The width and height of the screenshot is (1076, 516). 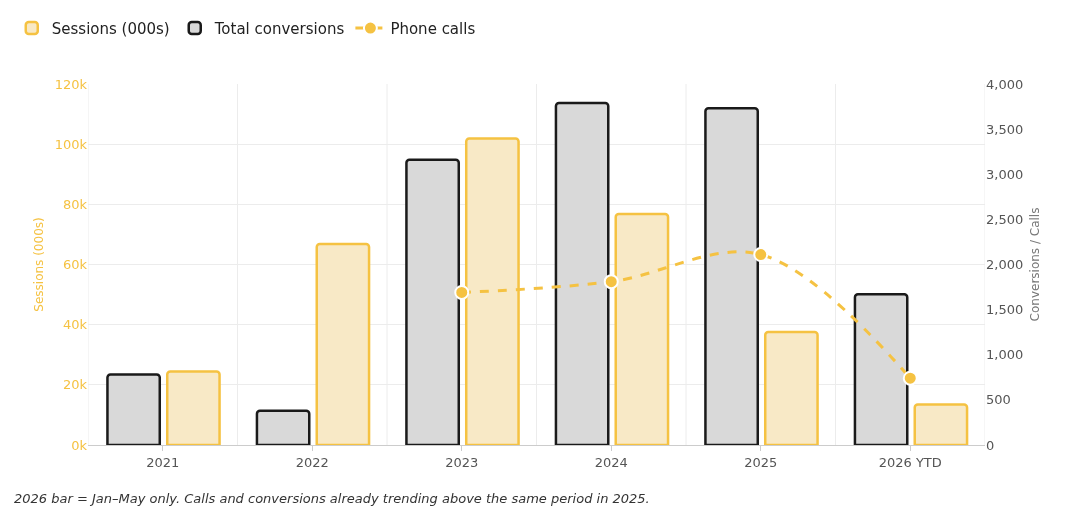 I want to click on y-tick-label: 80k, so click(x=75, y=204).